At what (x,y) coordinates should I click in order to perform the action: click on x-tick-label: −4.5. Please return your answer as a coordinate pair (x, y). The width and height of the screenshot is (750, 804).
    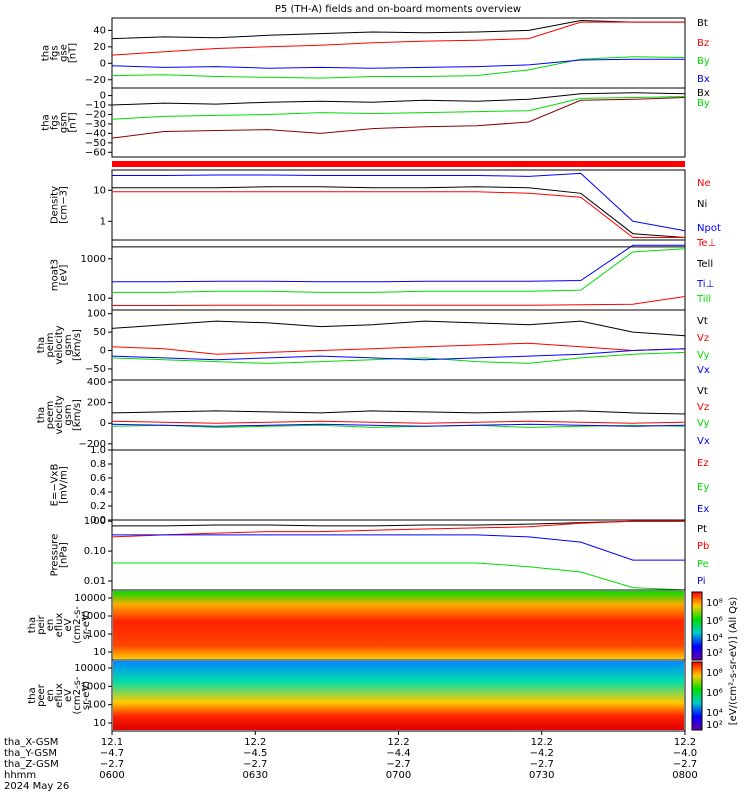
    Looking at the image, I should click on (255, 753).